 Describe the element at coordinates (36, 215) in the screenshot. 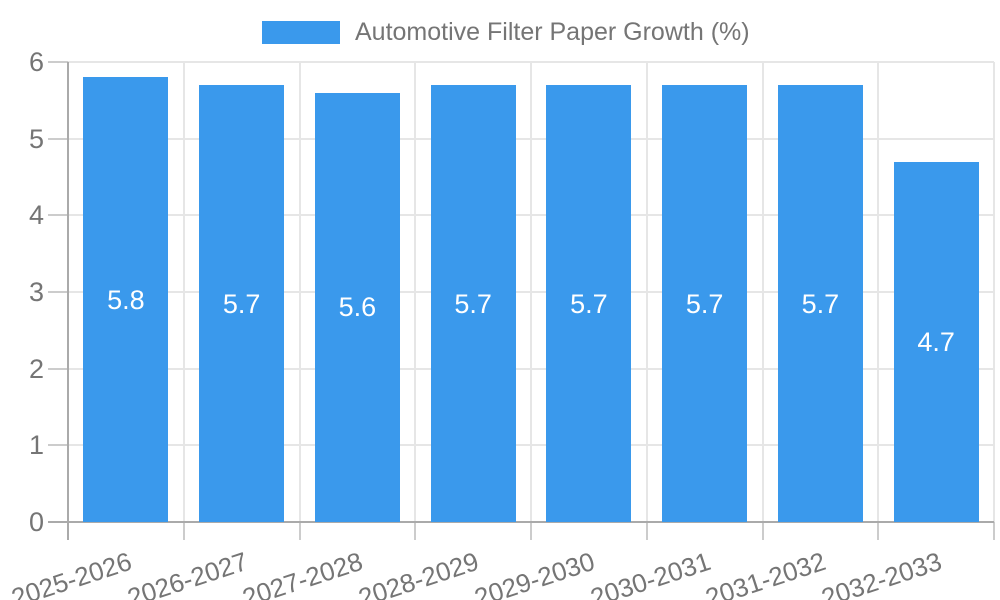

I see `y-axis-label: 4` at that location.